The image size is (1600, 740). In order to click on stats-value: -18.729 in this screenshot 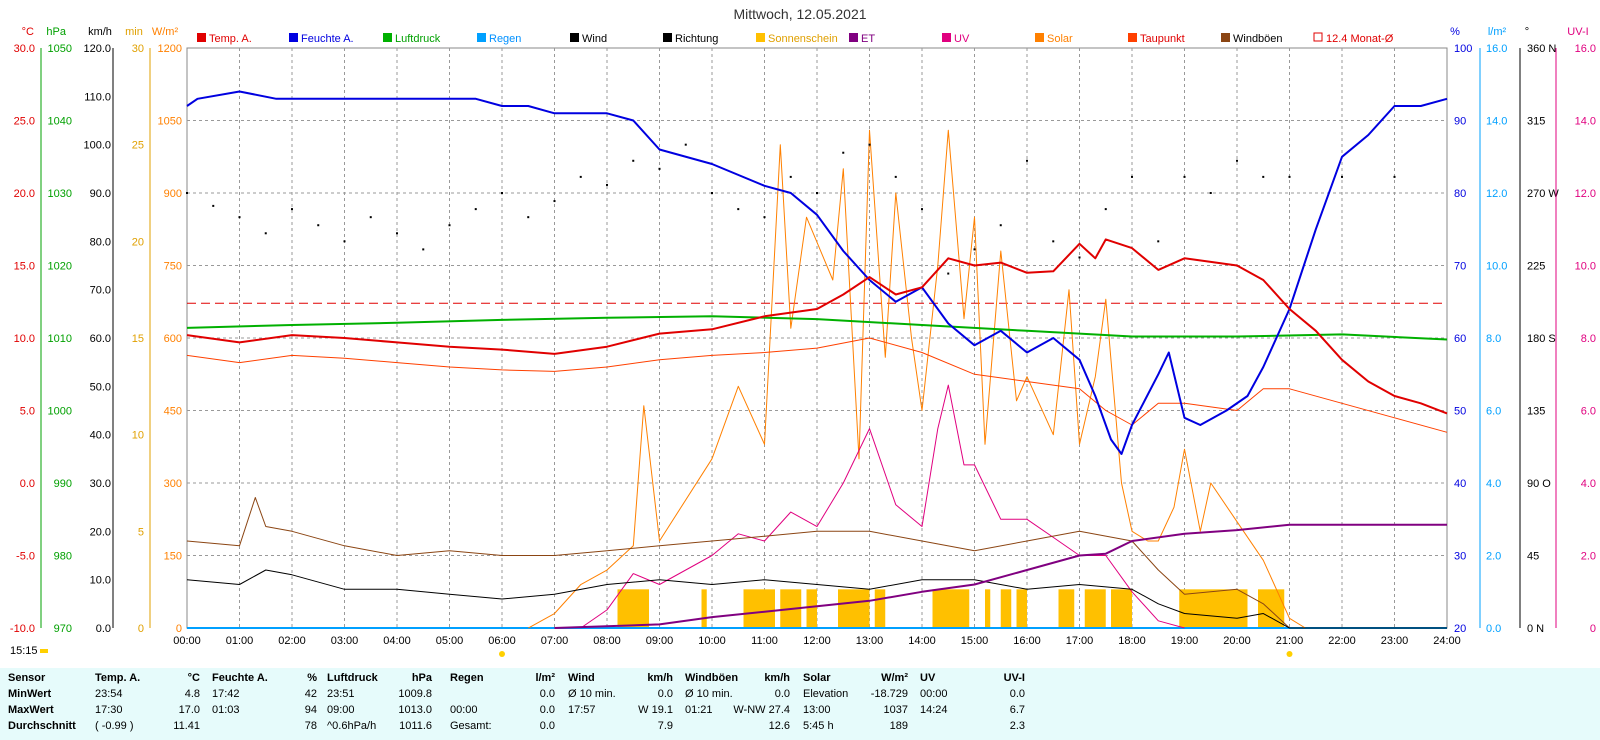, I will do `click(889, 694)`.